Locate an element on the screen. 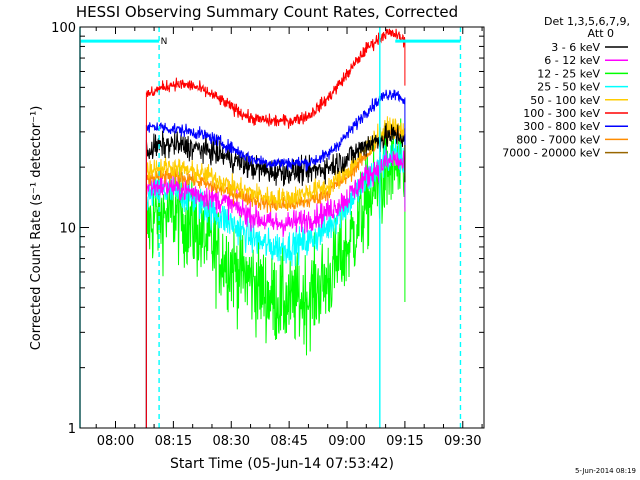 This screenshot has width=640, height=480. y-tick-label: 10 is located at coordinates (67, 229).